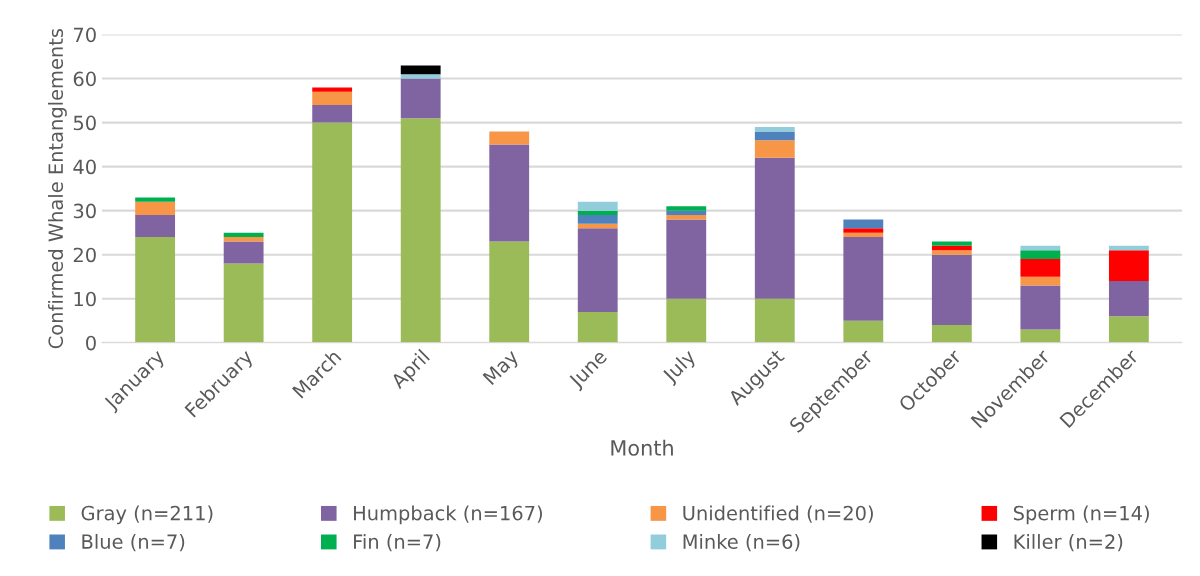 The image size is (1200, 576). Describe the element at coordinates (85, 299) in the screenshot. I see `y-tick-label: 10` at that location.